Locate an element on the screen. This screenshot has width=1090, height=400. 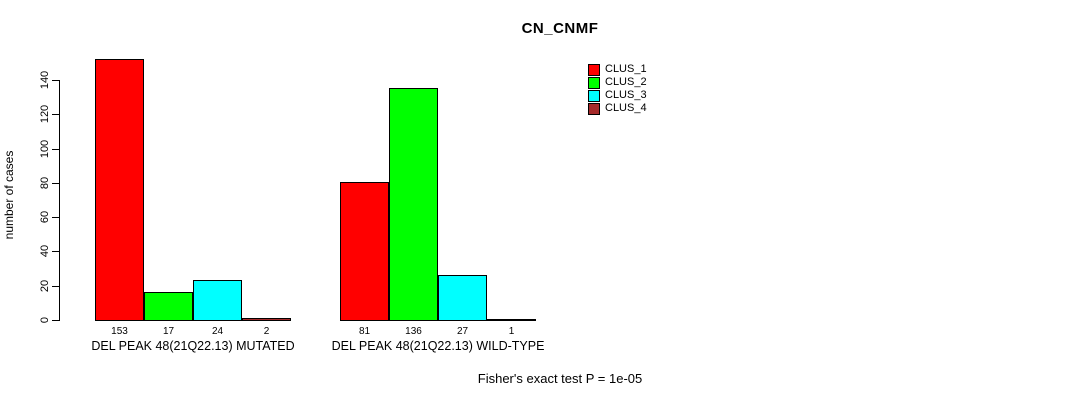
legend-row-clus_4: CLUS_4 is located at coordinates (617, 108).